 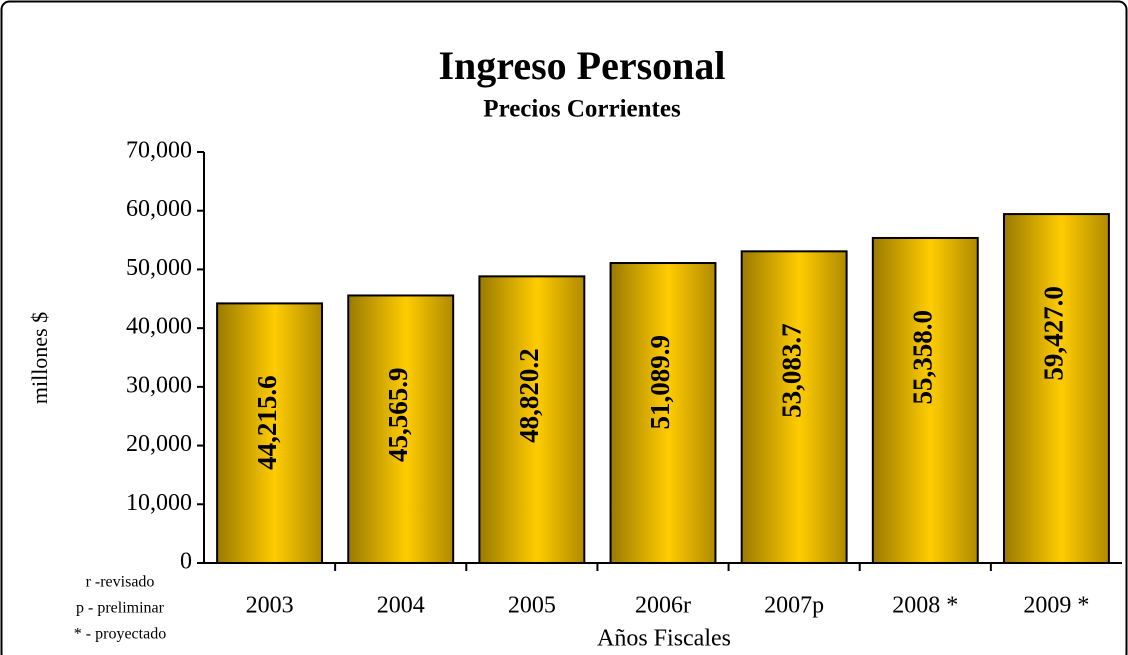 What do you see at coordinates (660, 382) in the screenshot?
I see `value-label: 51,089.9` at bounding box center [660, 382].